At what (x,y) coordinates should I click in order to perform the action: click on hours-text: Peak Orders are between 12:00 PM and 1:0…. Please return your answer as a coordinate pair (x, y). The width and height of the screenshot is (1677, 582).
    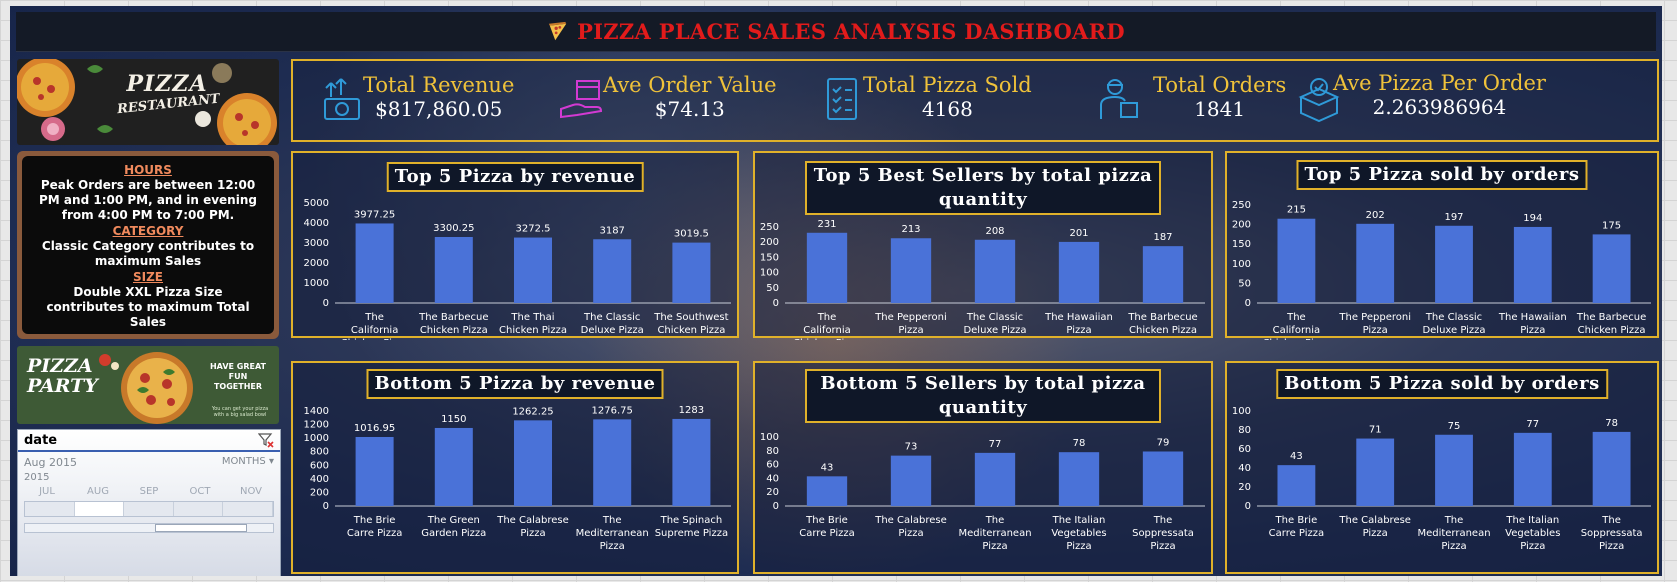
    Looking at the image, I should click on (148, 200).